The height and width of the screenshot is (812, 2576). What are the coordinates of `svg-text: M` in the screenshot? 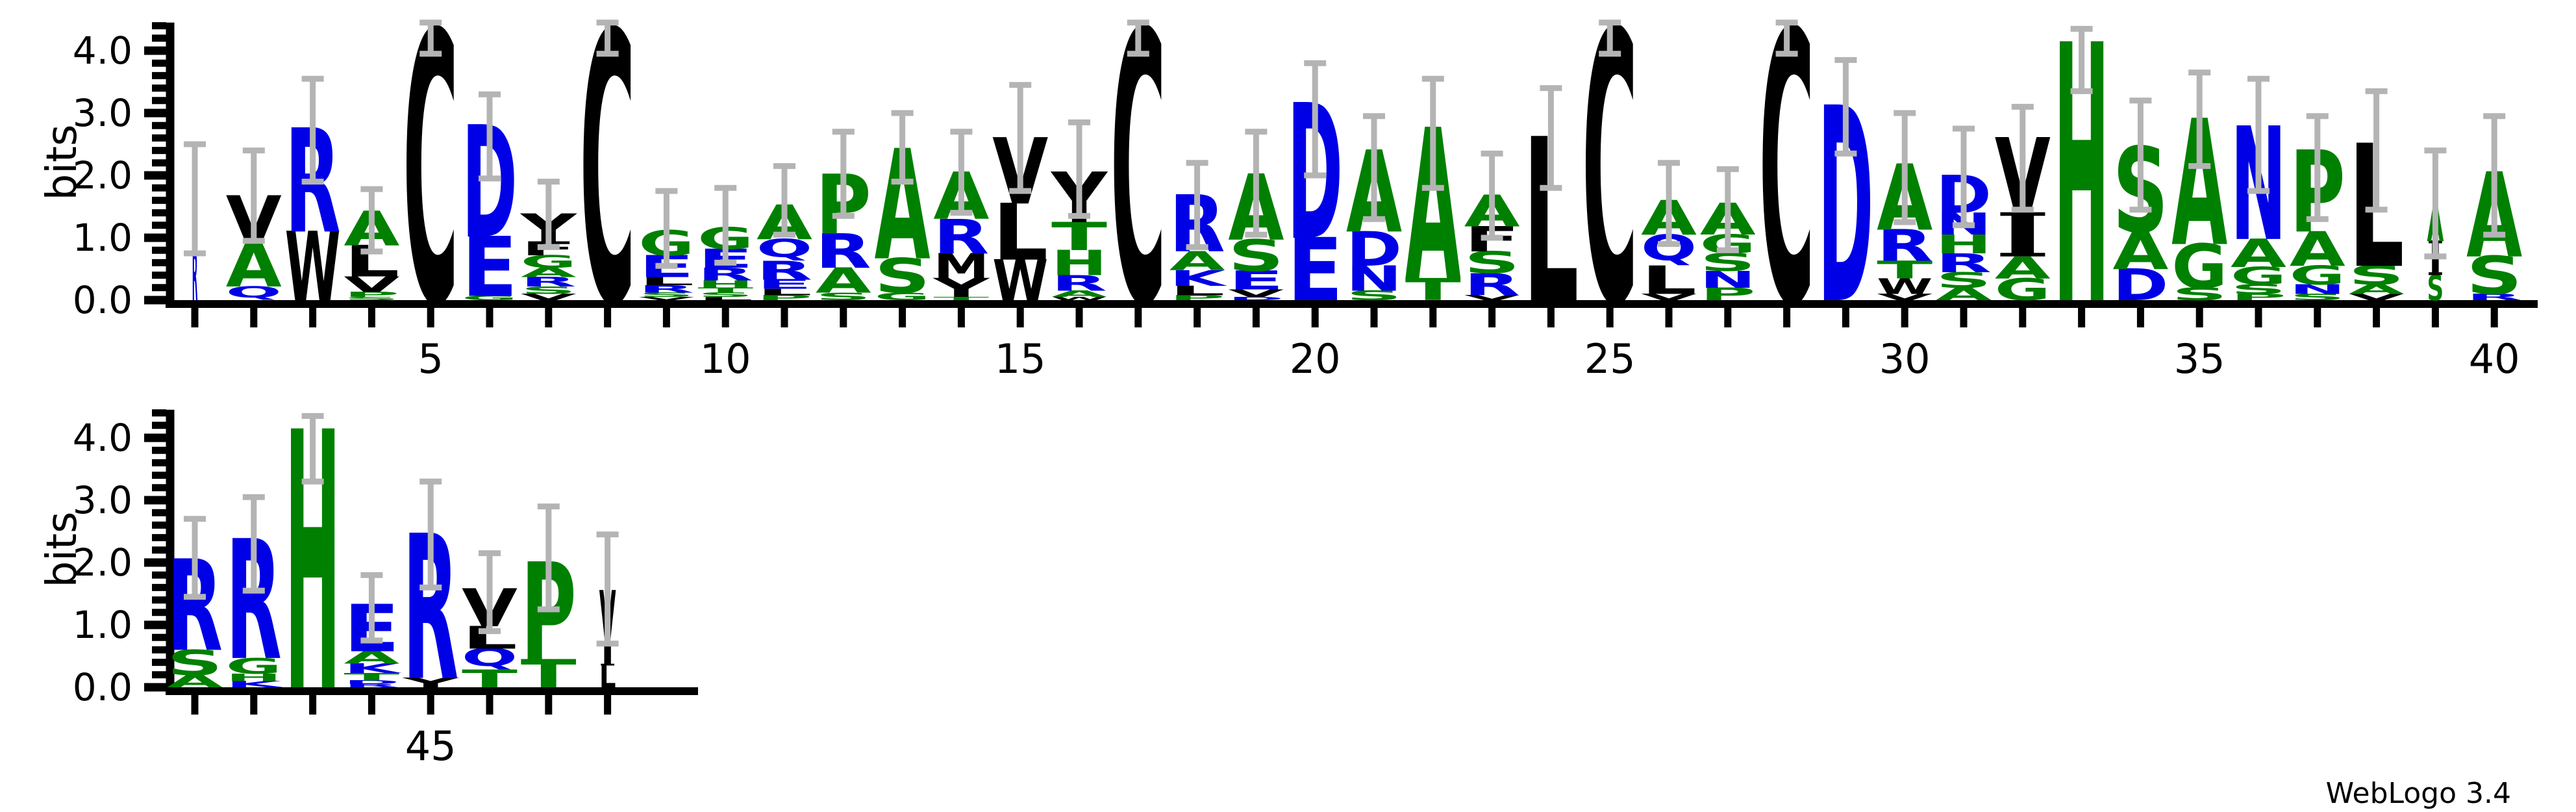 It's located at (961, 266).